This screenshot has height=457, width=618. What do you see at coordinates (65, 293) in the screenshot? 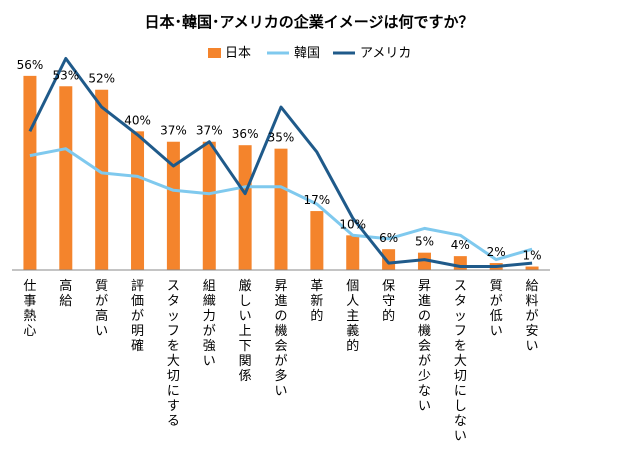
I see `category-label: 高給` at bounding box center [65, 293].